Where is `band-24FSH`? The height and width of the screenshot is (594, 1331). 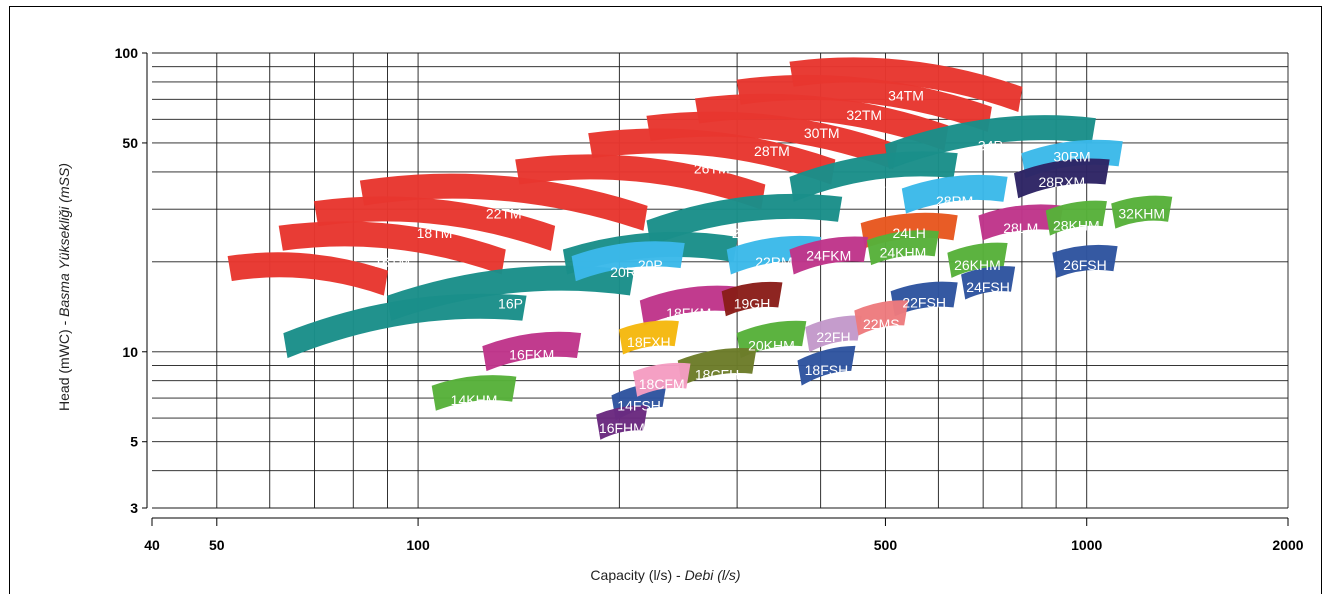 band-24FSH is located at coordinates (988, 283).